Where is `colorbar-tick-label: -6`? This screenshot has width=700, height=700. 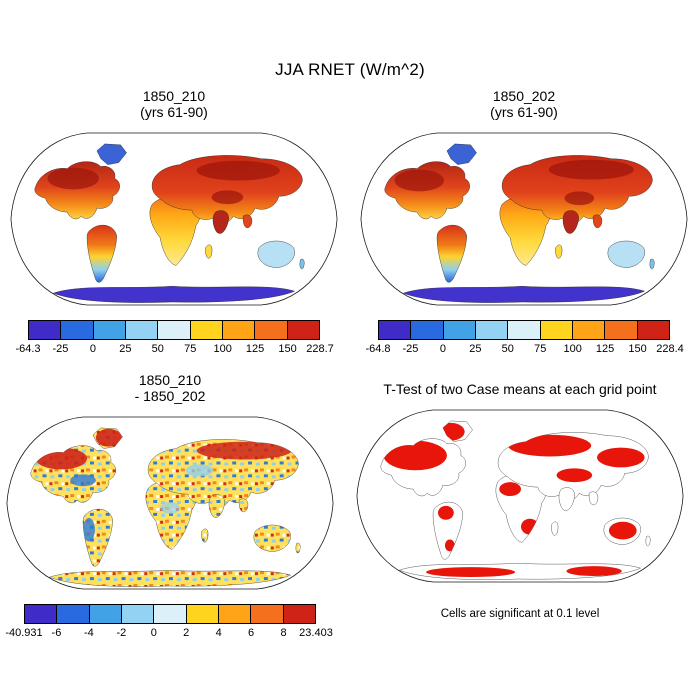 colorbar-tick-label: -6 is located at coordinates (56, 633).